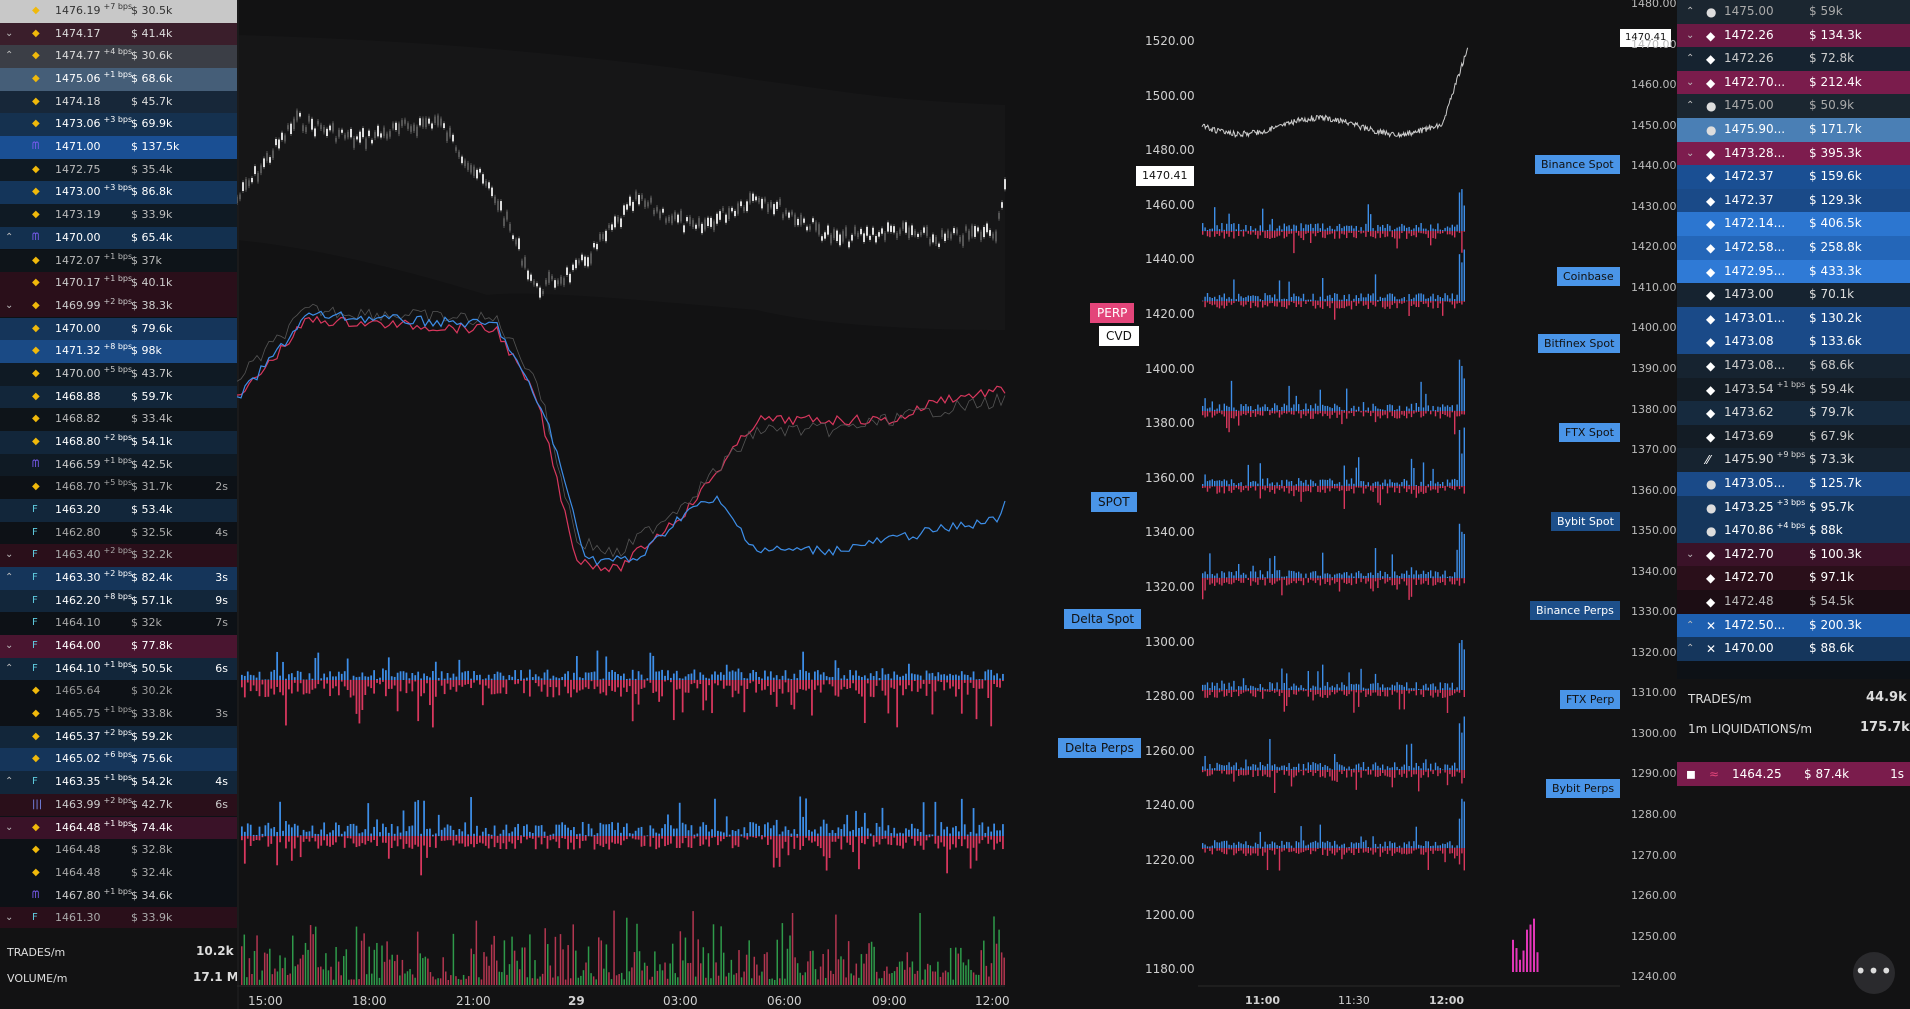  Describe the element at coordinates (1099, 748) in the screenshot. I see `delta-perps-tag: Delta Perps` at that location.